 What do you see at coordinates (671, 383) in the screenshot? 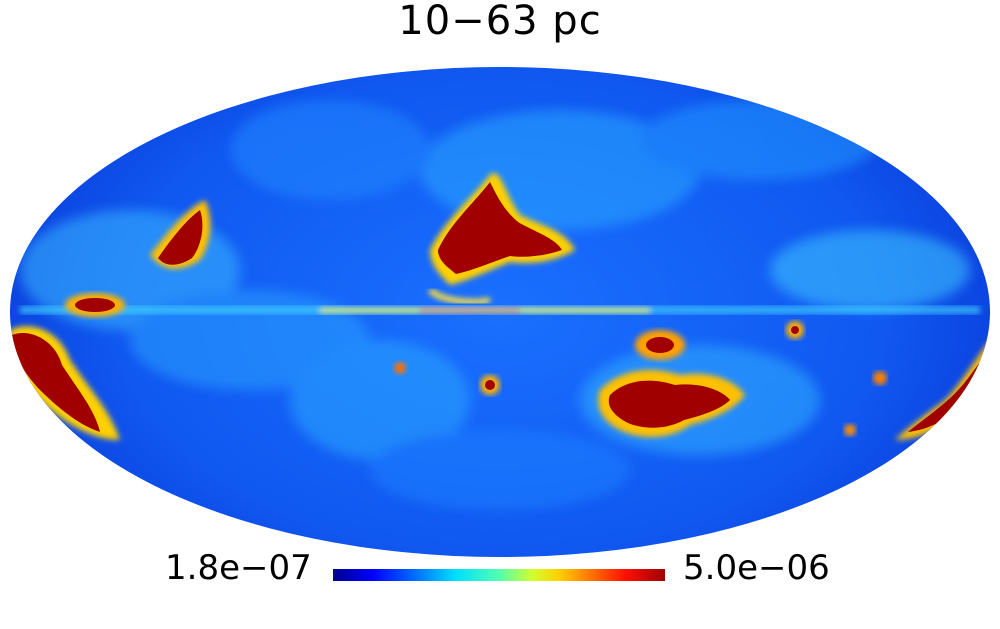
I see `cloud-south-right` at bounding box center [671, 383].